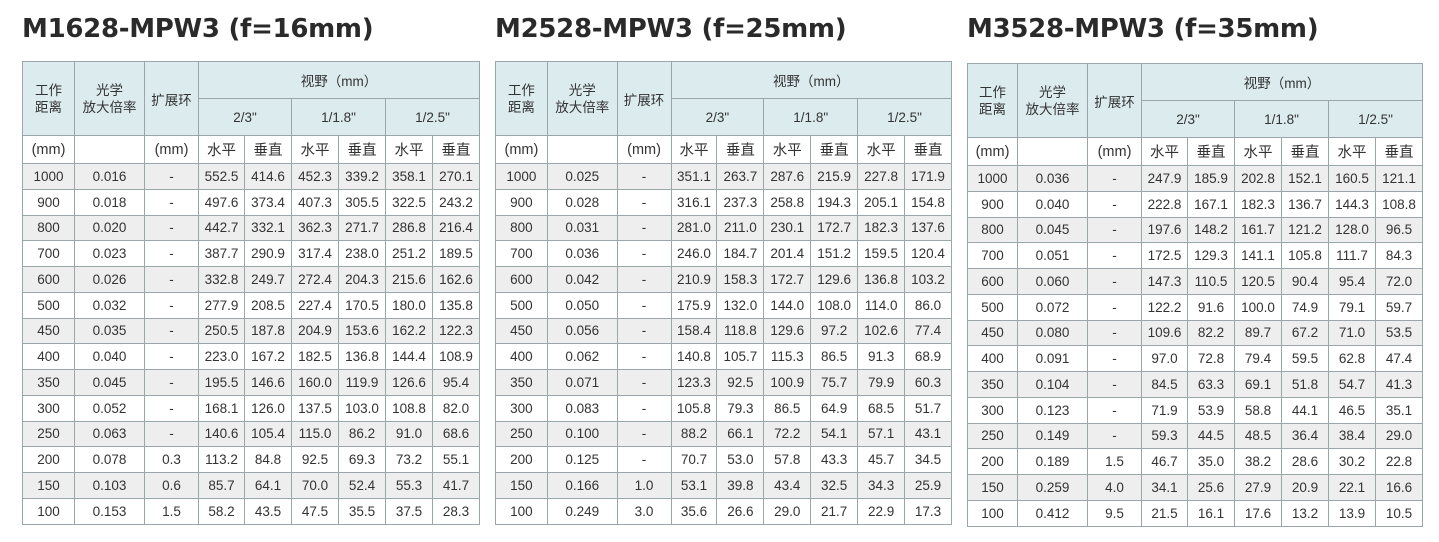  I want to click on table-cell: 414.6, so click(268, 176).